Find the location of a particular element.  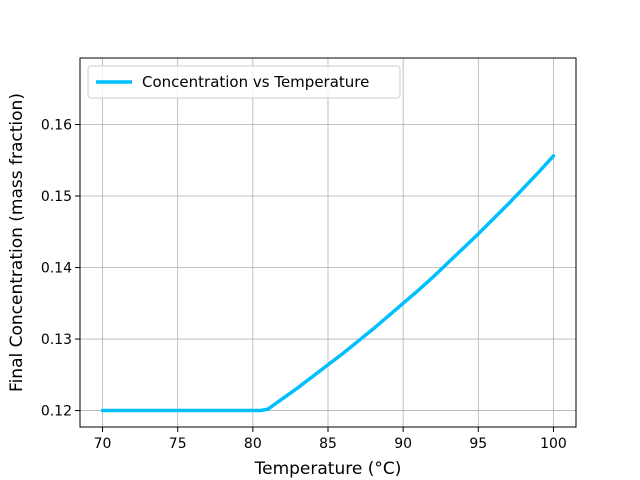

x-tick-label: 70 is located at coordinates (103, 444).